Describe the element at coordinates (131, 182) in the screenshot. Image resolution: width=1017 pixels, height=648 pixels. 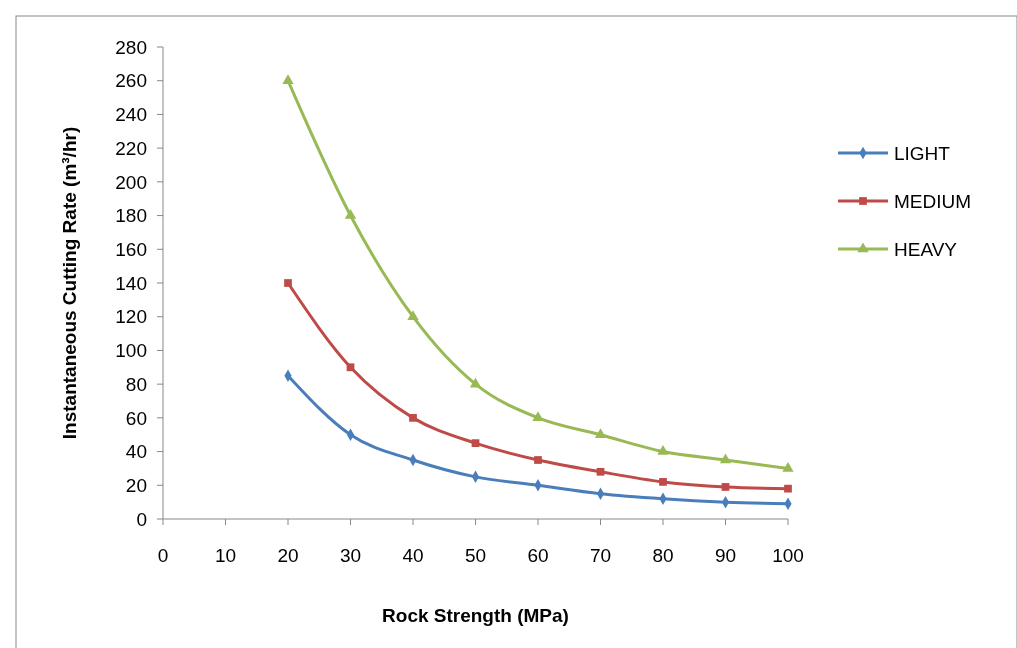
I see `y-tick-label: 200` at that location.